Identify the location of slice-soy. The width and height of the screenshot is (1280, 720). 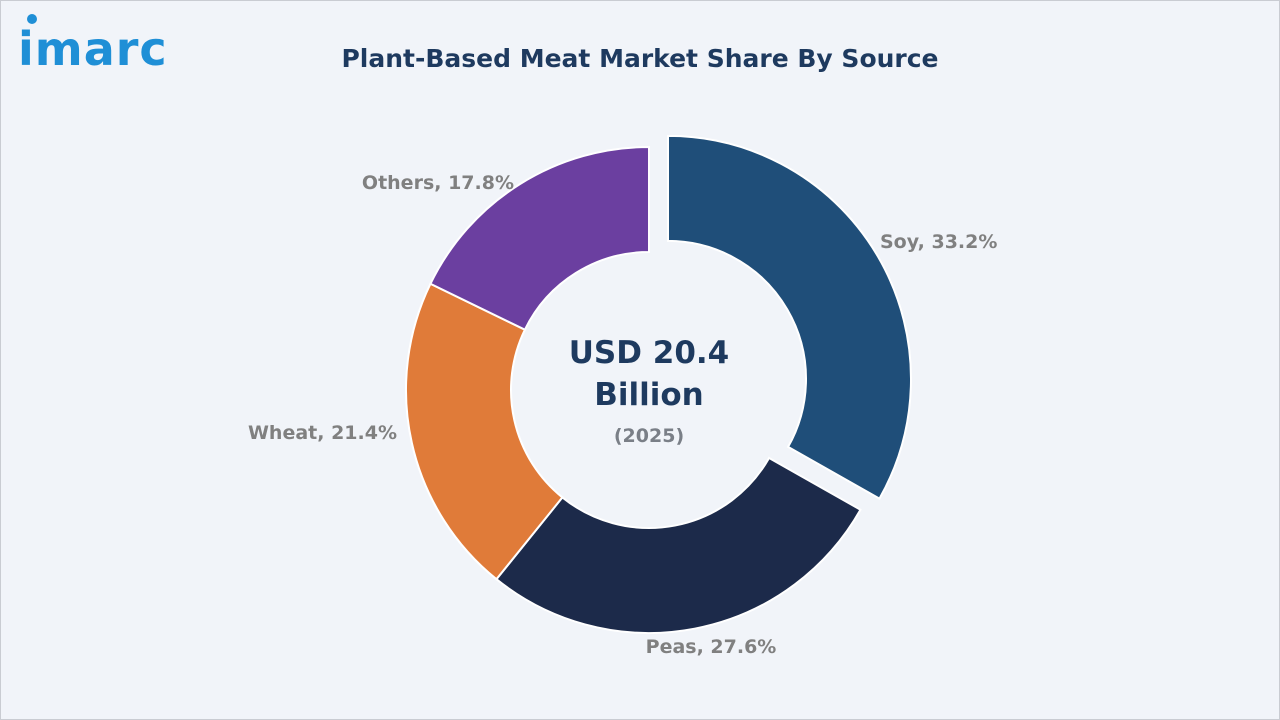
(790, 317).